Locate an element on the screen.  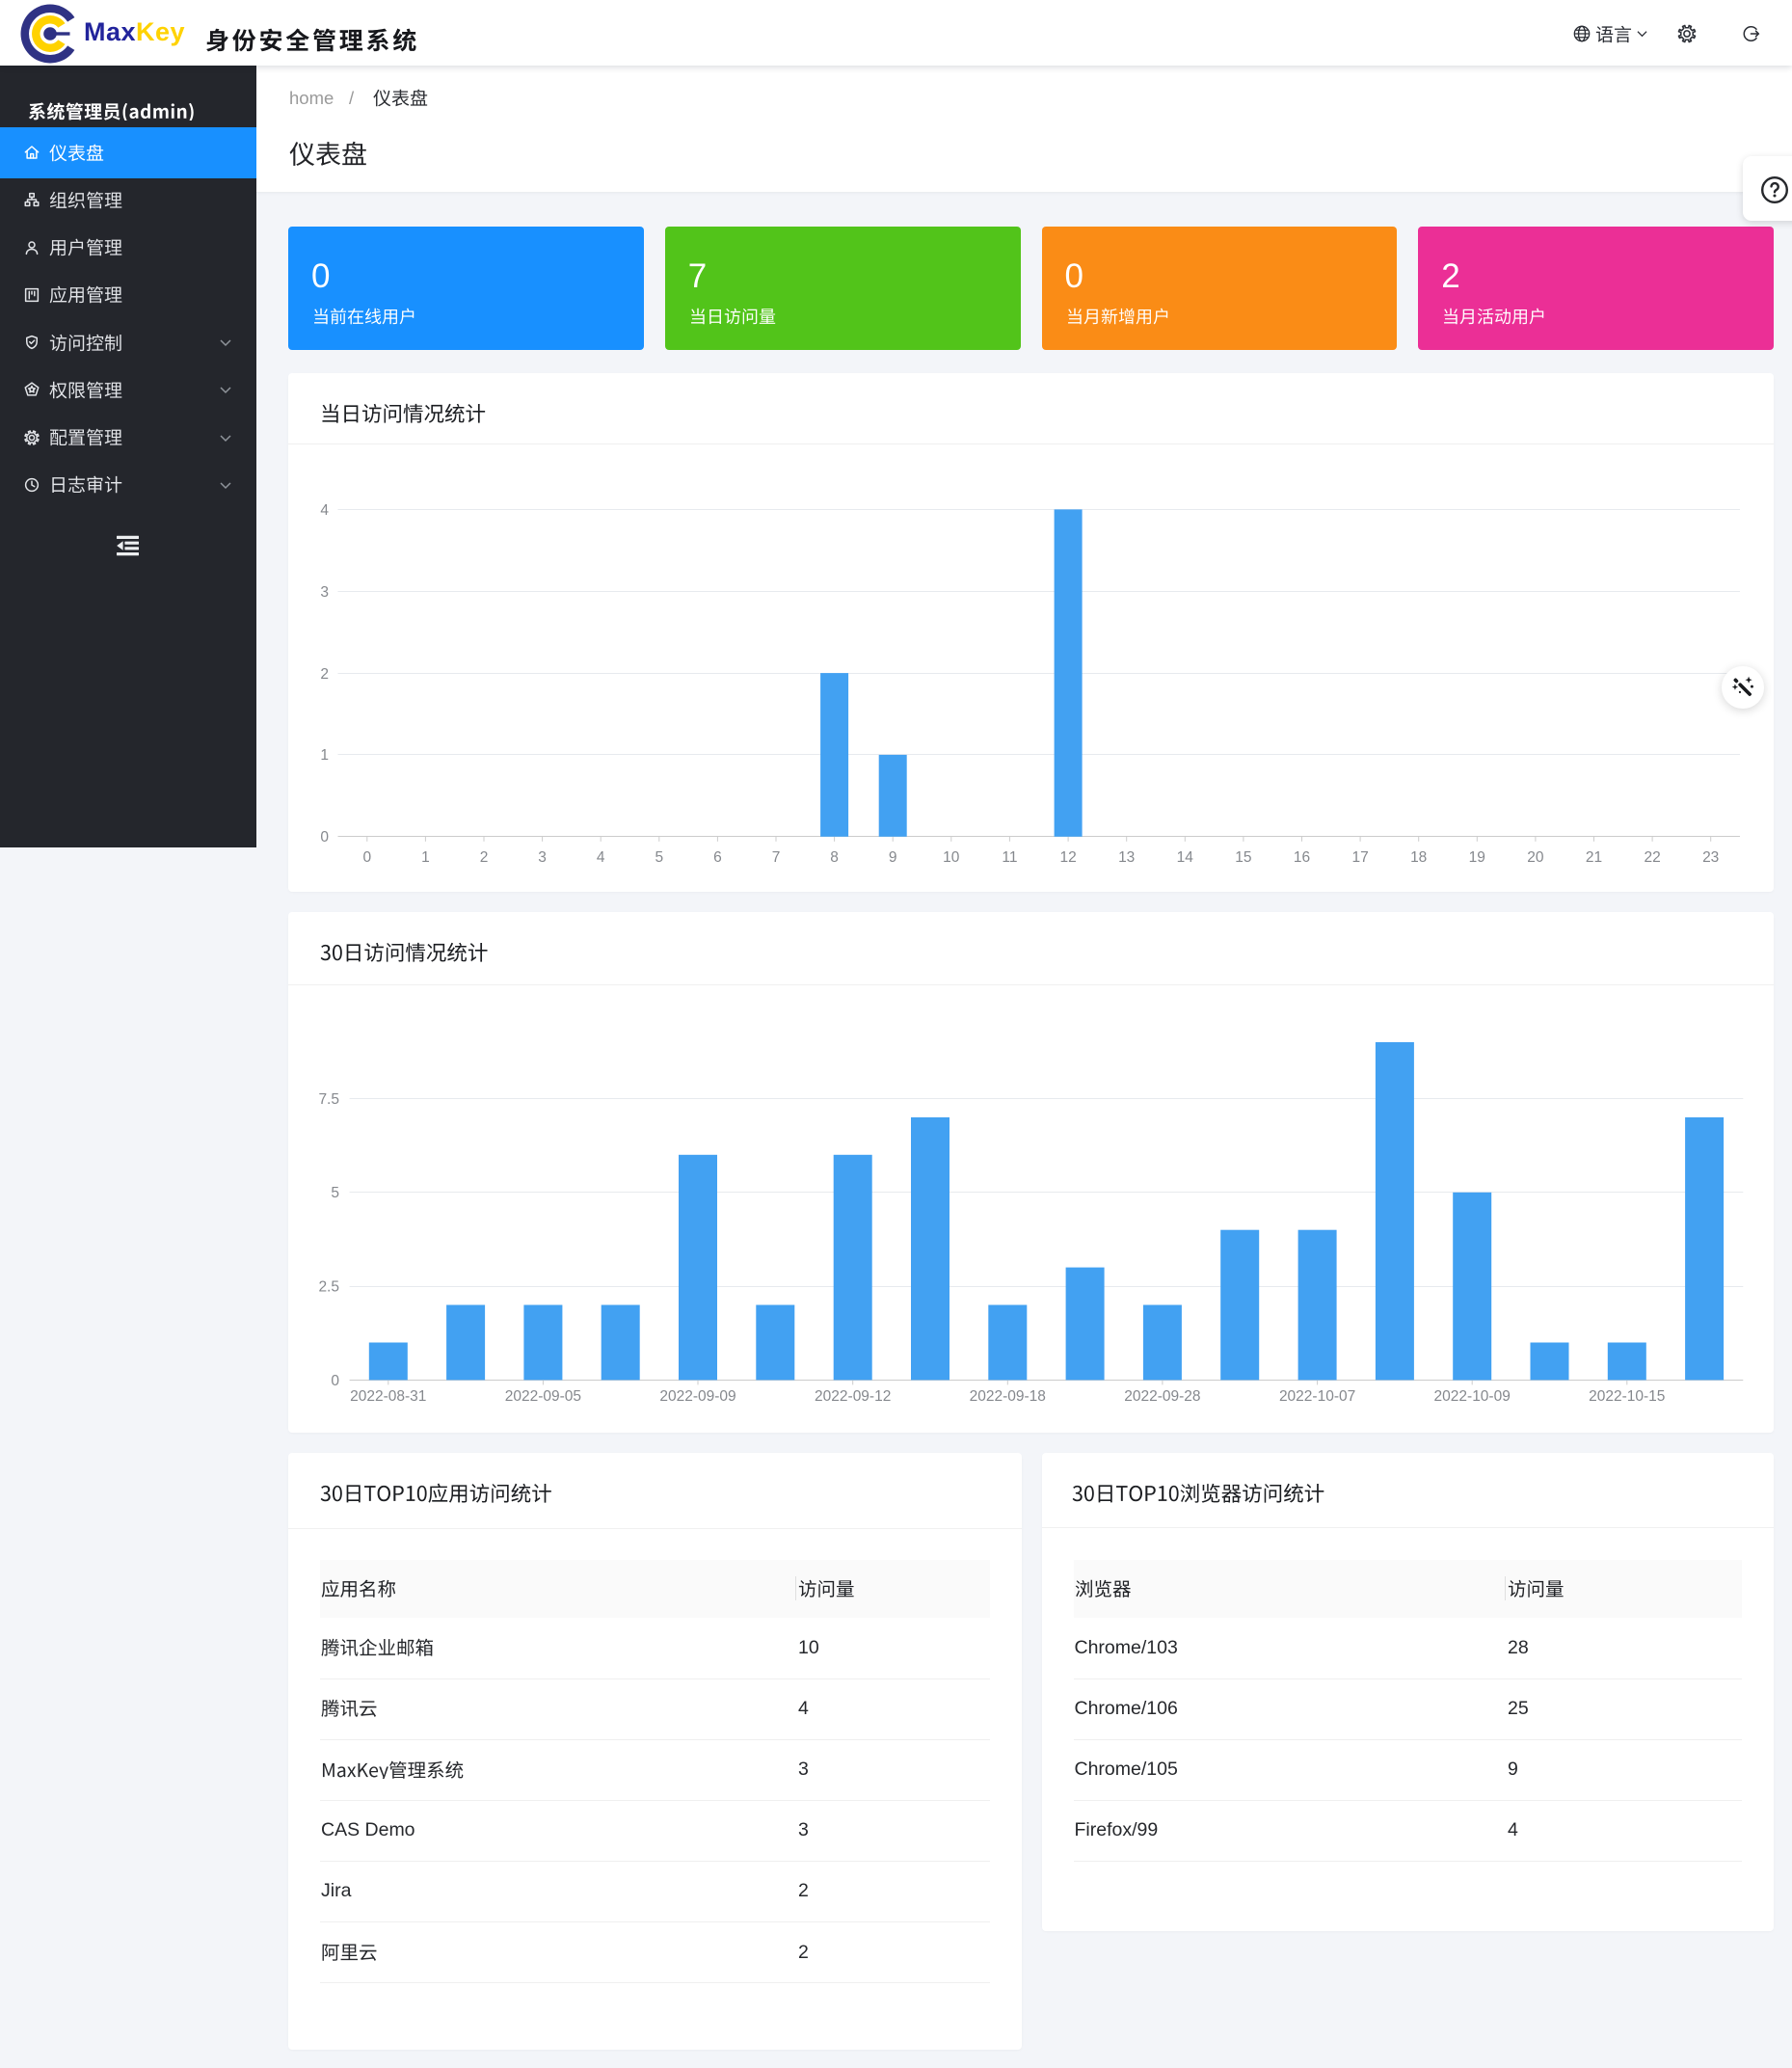
svg-text: 2022-08-31 is located at coordinates (388, 1396).